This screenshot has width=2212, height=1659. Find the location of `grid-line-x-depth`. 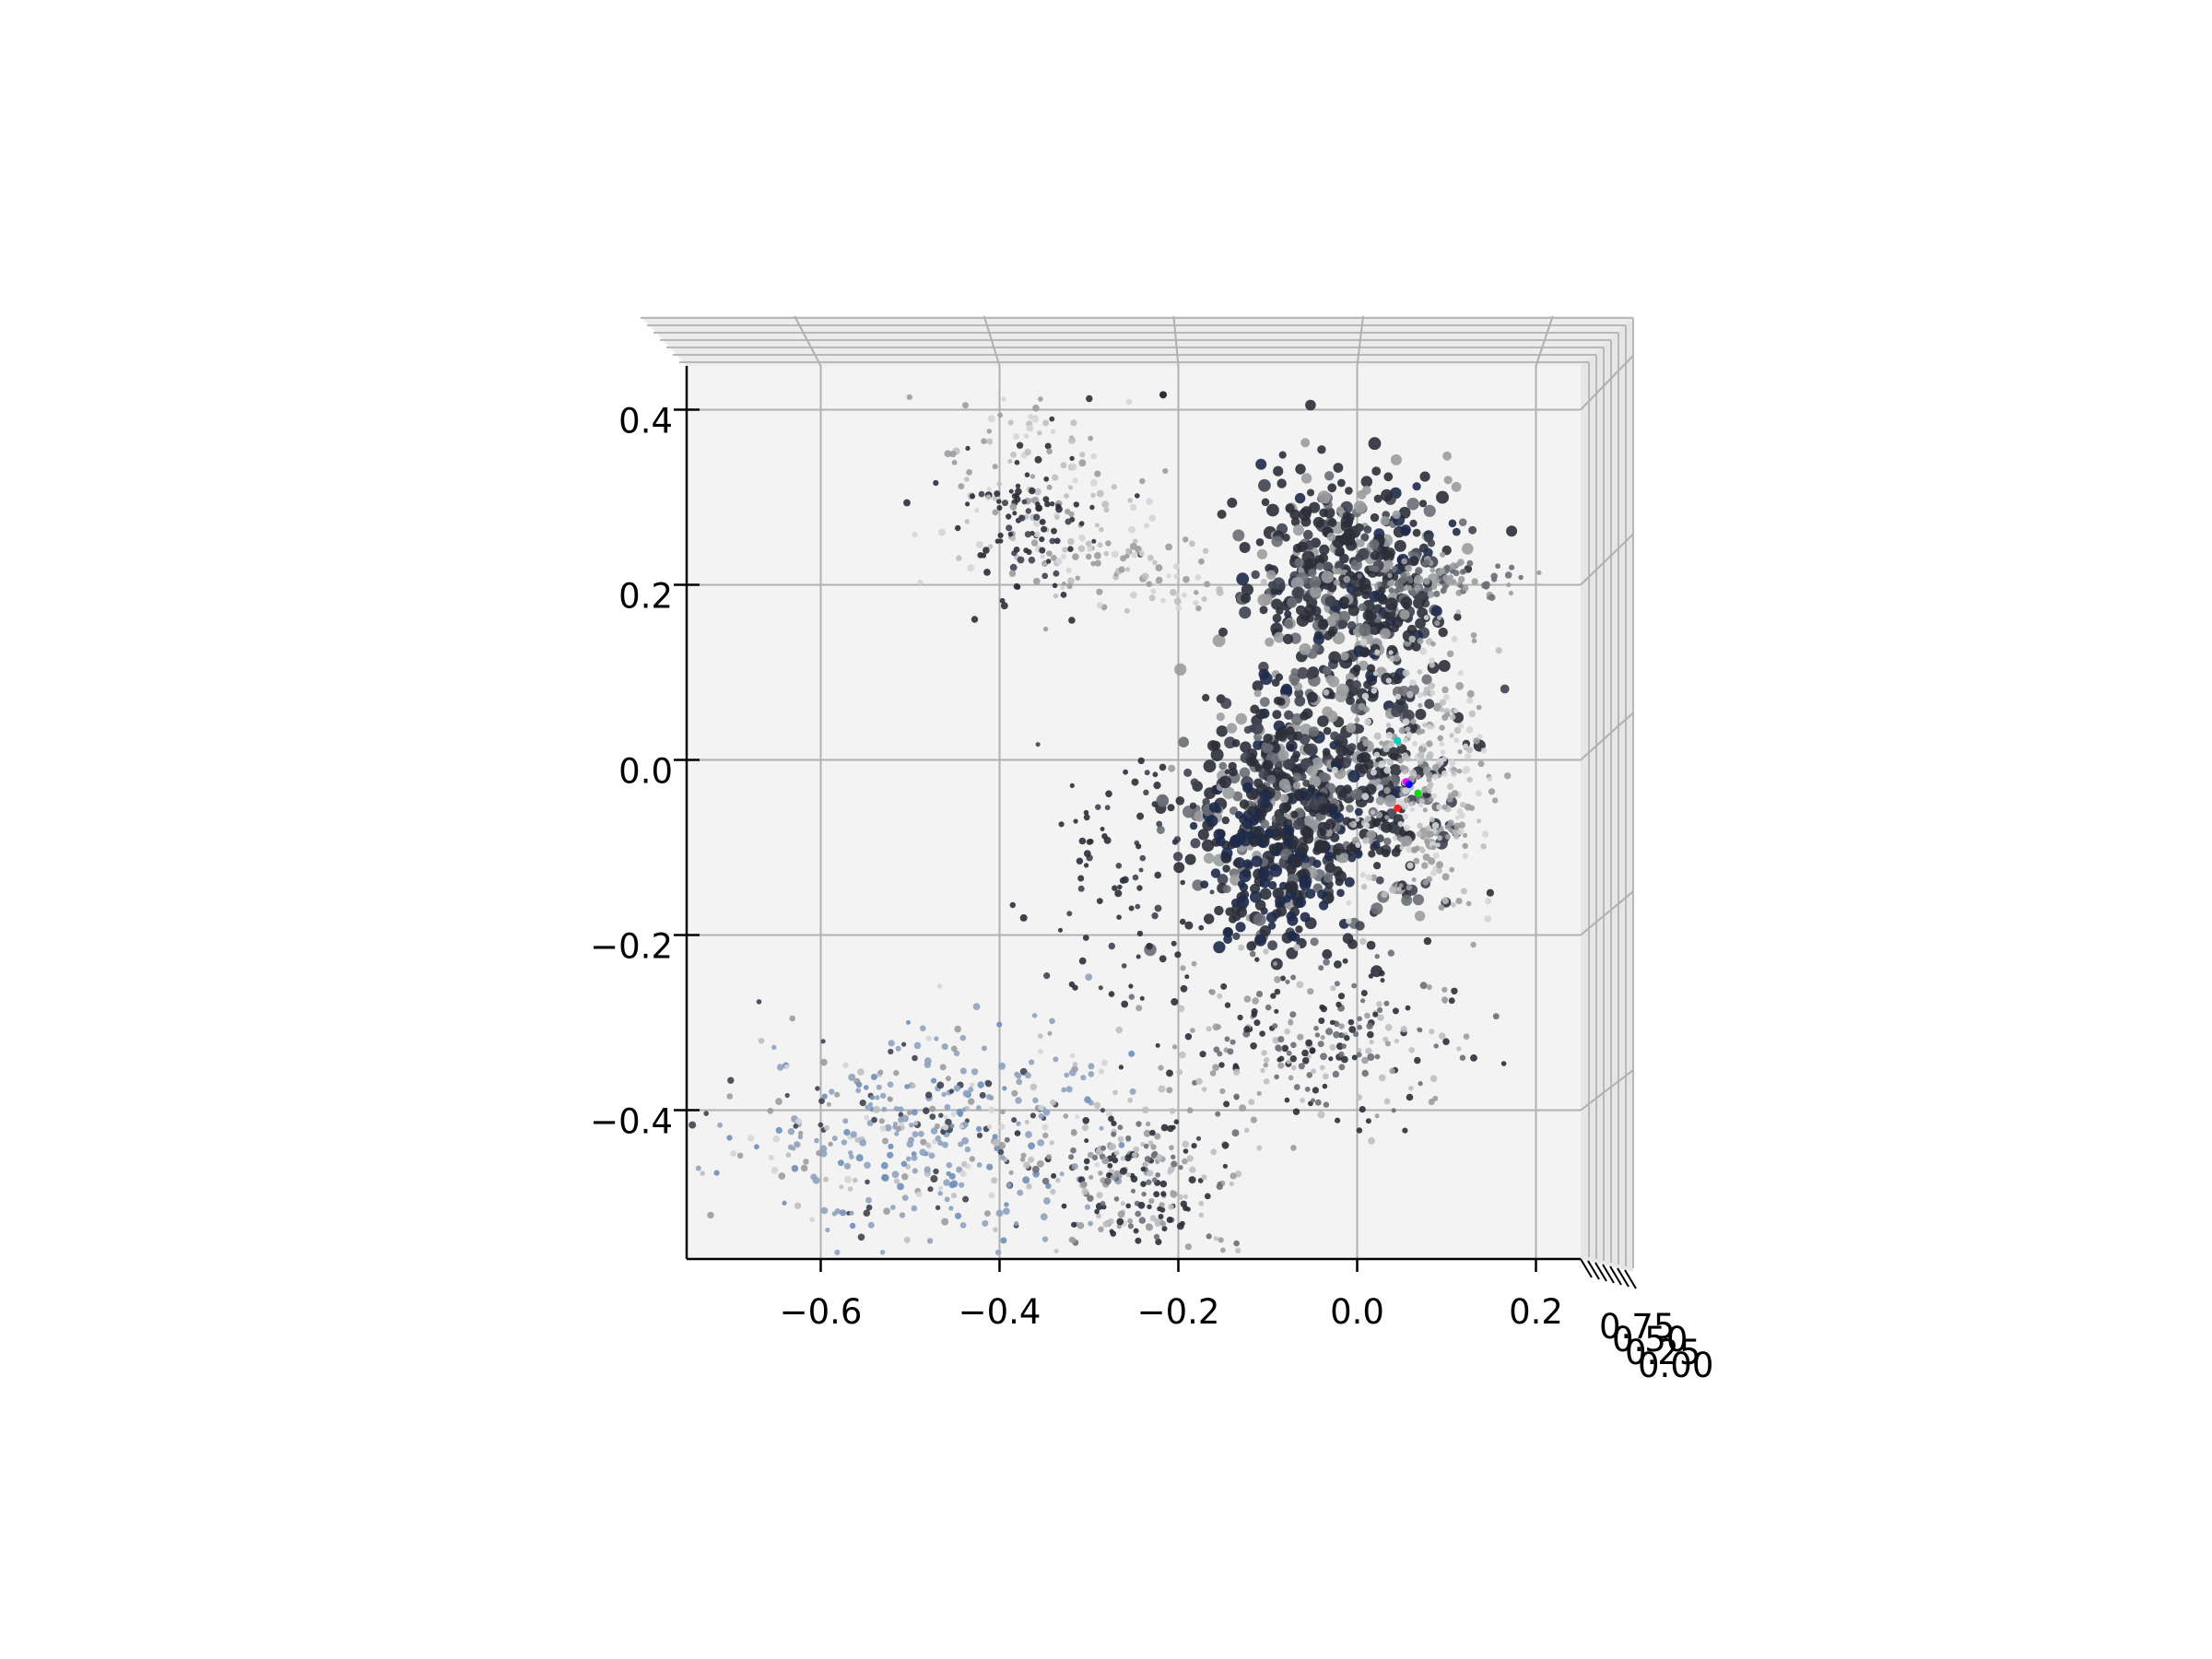

grid-line-x-depth is located at coordinates (1544, 341).